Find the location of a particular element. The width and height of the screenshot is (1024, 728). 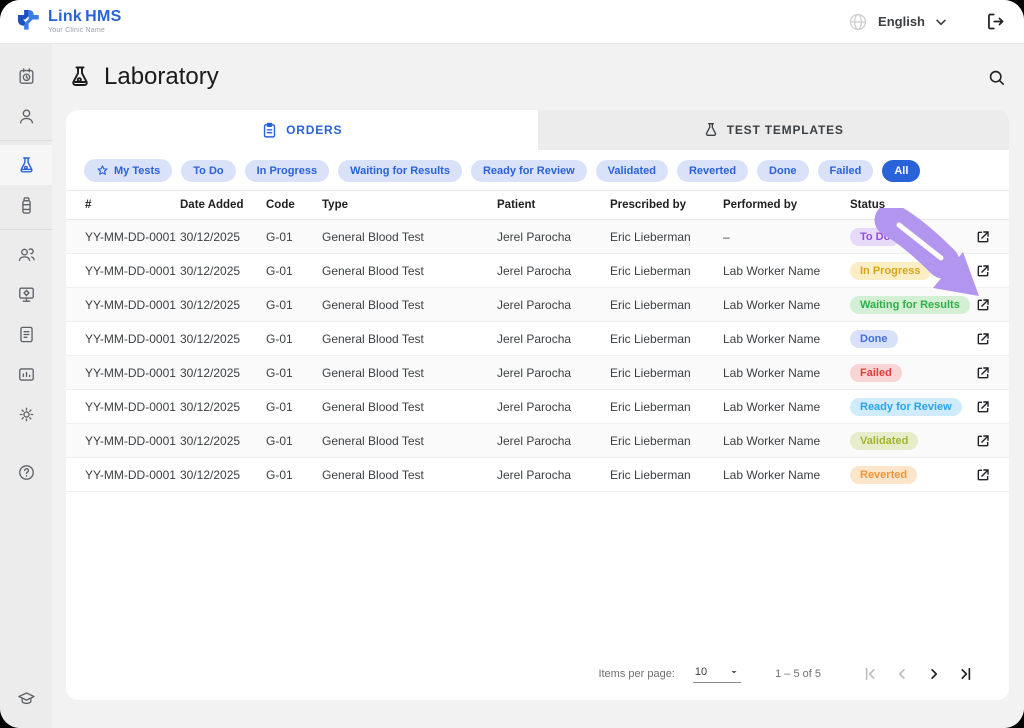

staff-group-icon is located at coordinates (26, 254).